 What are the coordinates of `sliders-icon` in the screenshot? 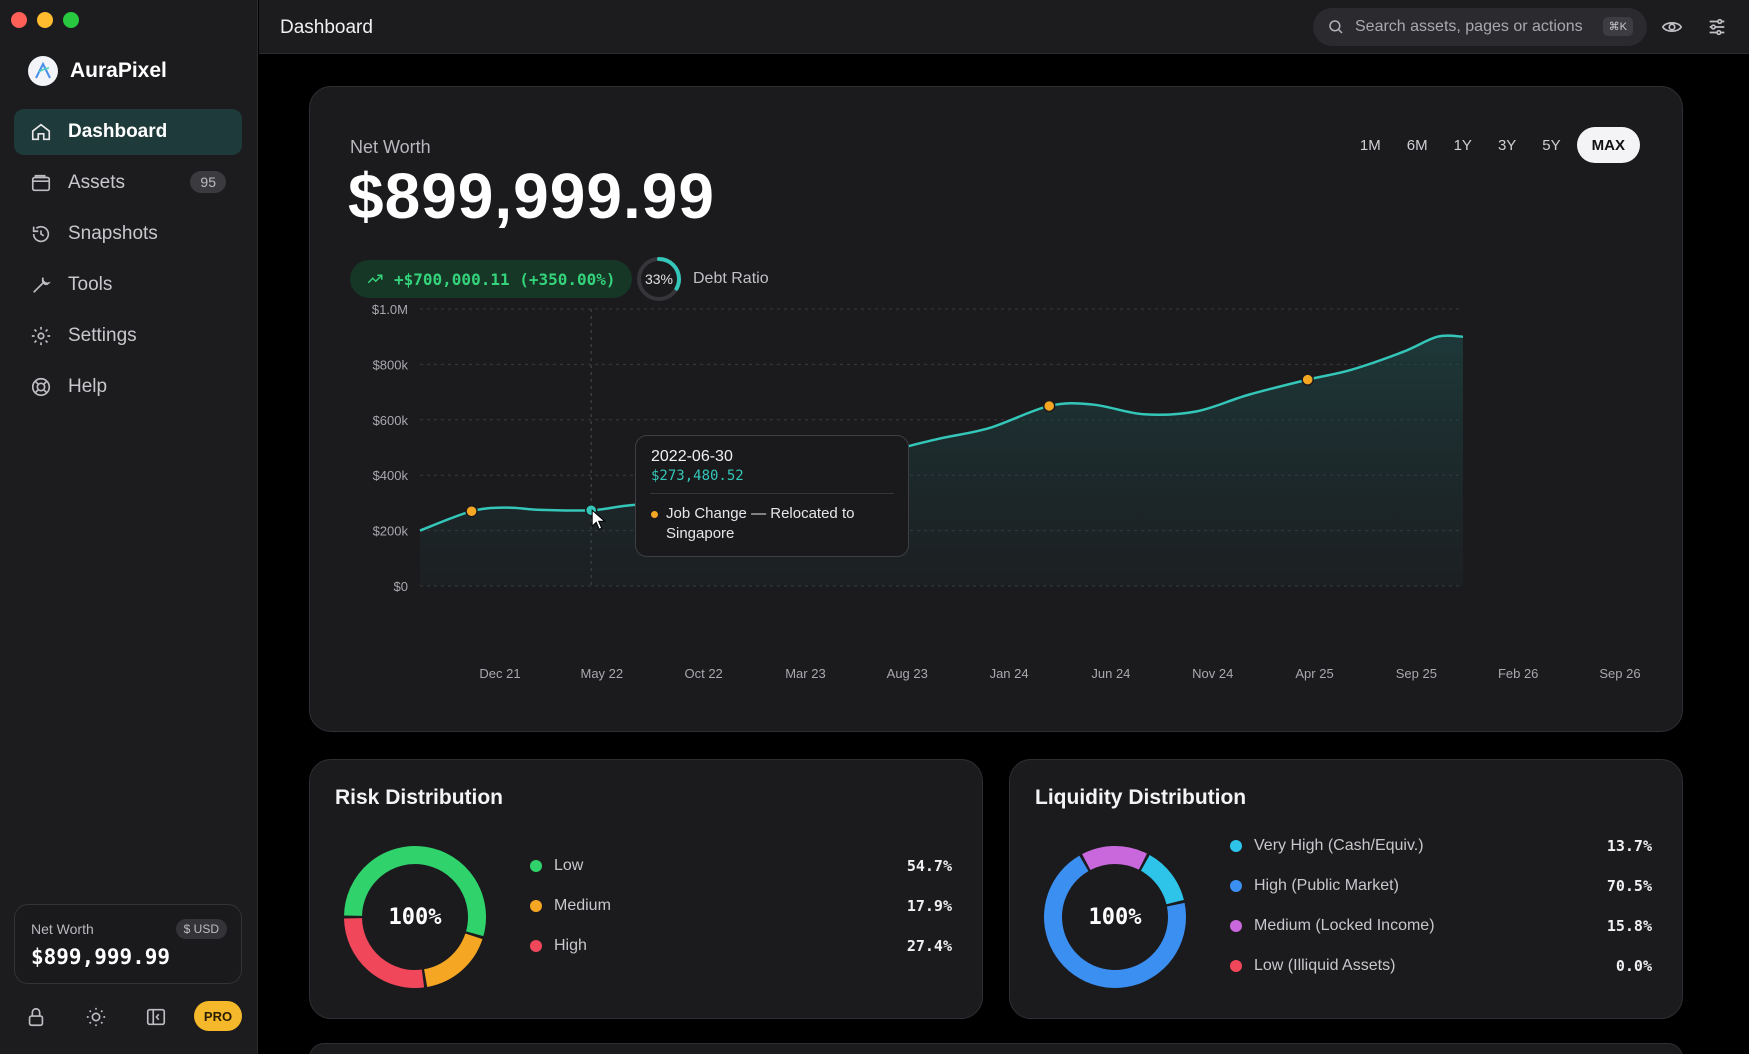 It's located at (1717, 27).